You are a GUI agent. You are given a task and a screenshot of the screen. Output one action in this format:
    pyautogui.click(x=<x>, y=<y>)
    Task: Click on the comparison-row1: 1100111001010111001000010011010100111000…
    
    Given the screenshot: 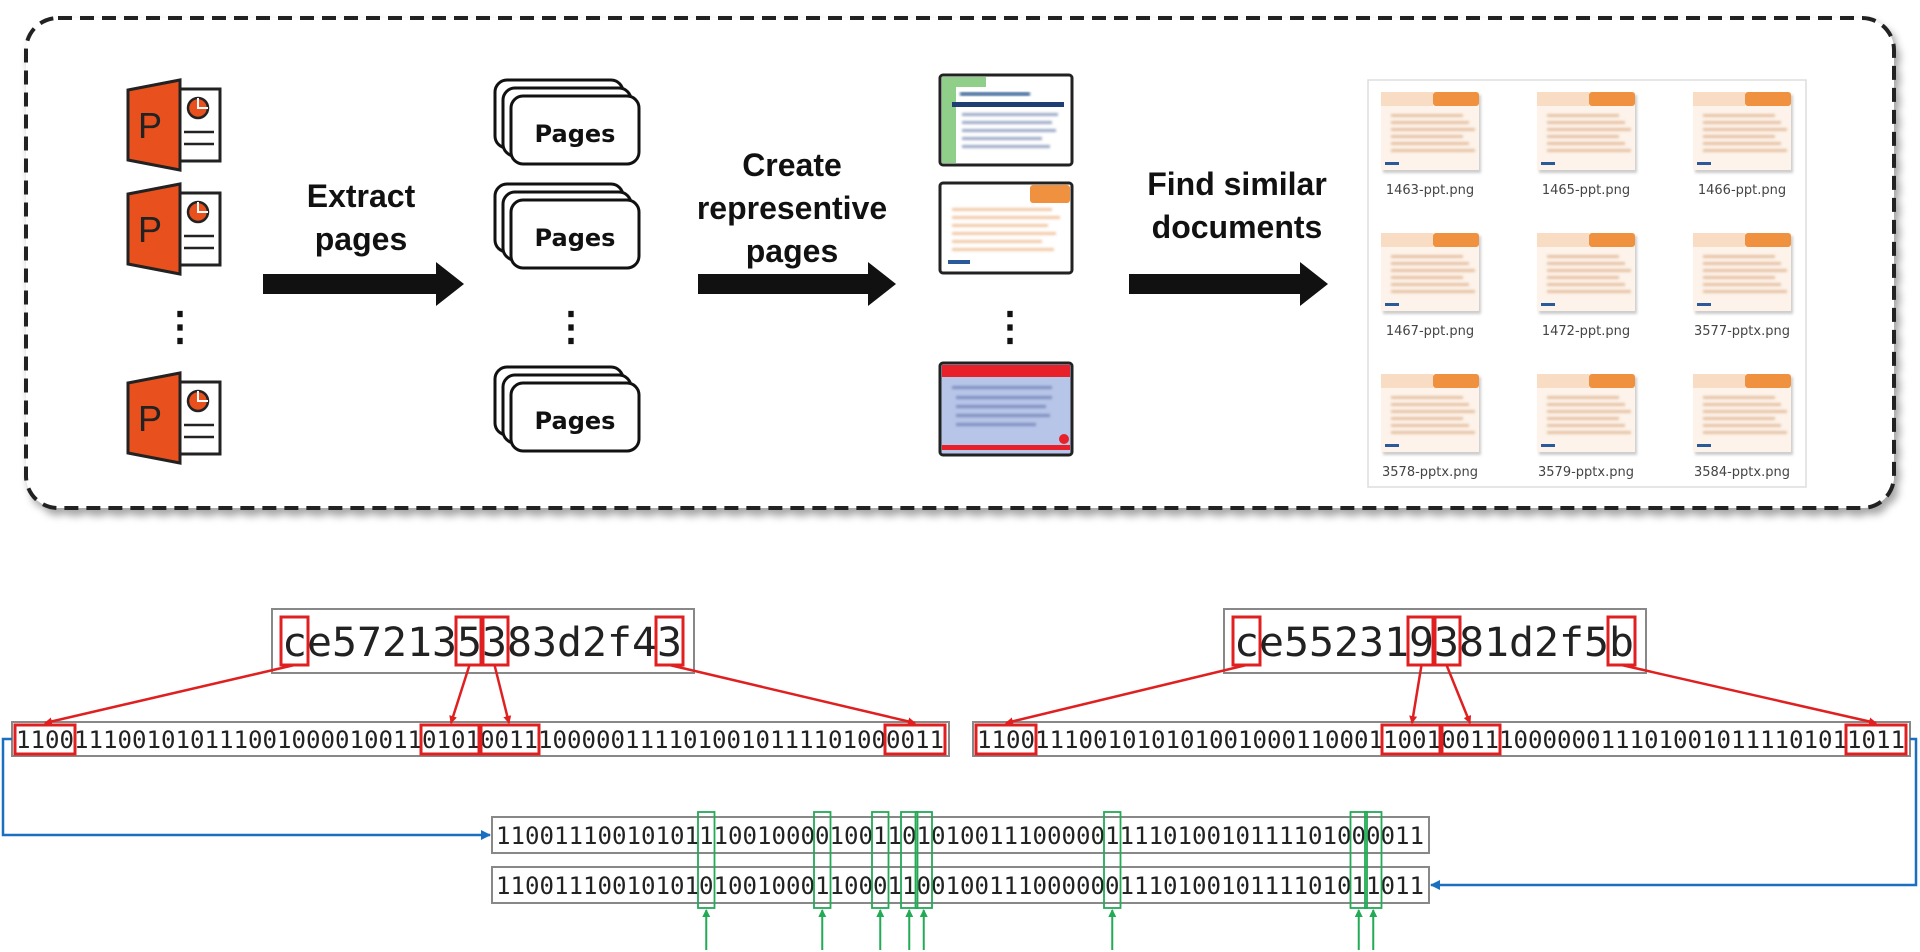 What is the action you would take?
    pyautogui.click(x=960, y=836)
    